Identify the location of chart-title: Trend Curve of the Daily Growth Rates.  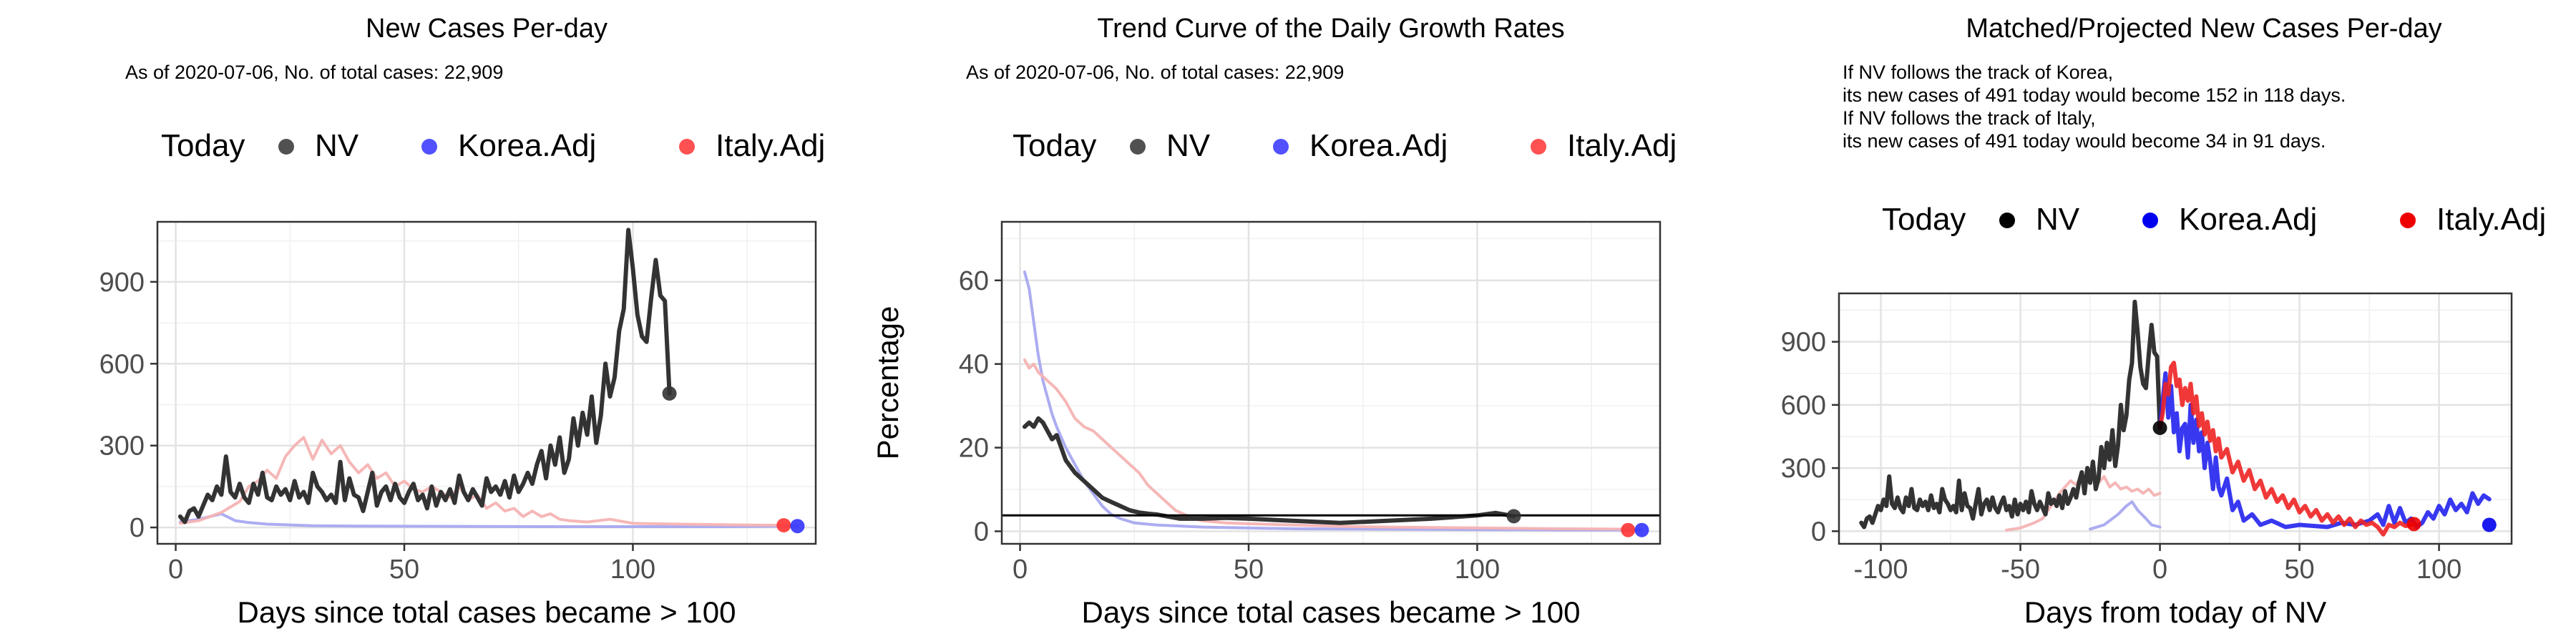
(1330, 29).